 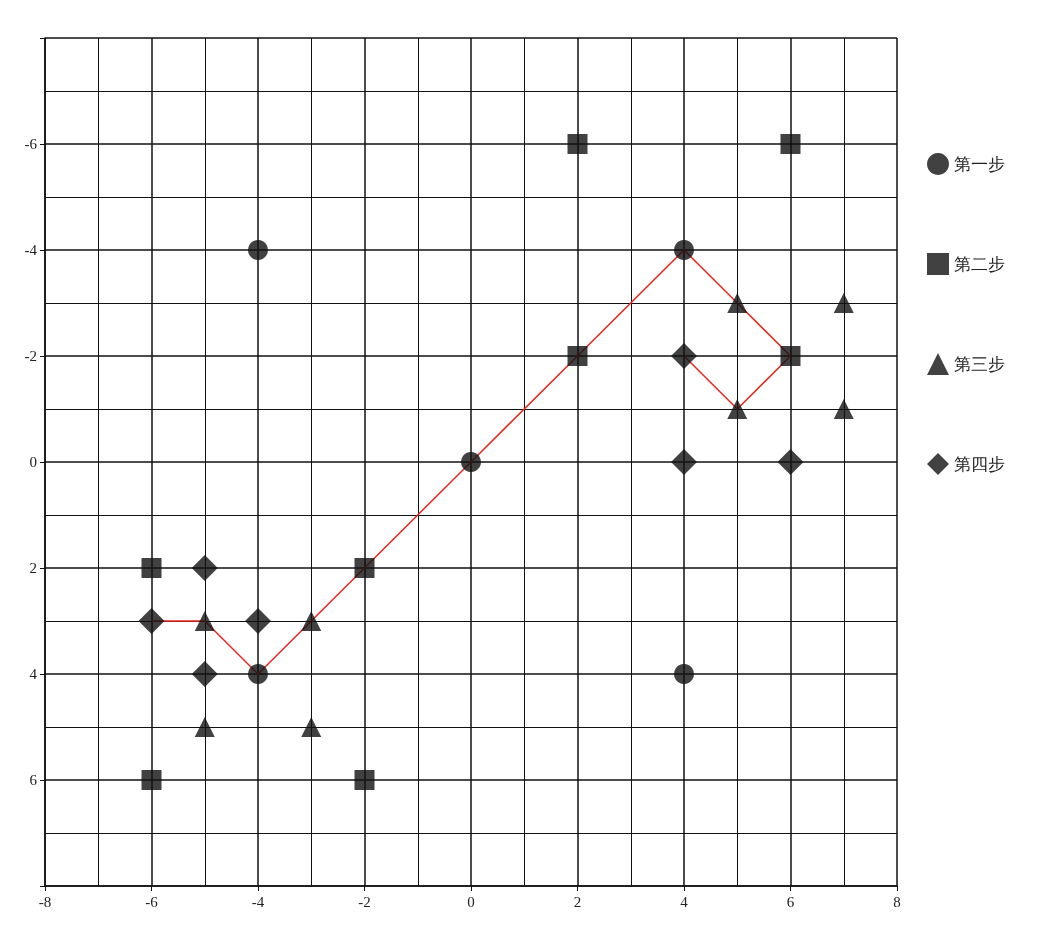 I want to click on x-tick-label: 6, so click(x=790, y=901).